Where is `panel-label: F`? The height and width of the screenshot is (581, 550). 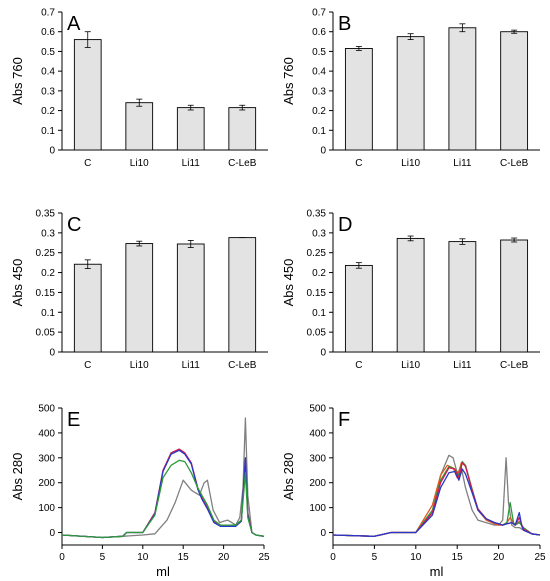
panel-label: F is located at coordinates (344, 420).